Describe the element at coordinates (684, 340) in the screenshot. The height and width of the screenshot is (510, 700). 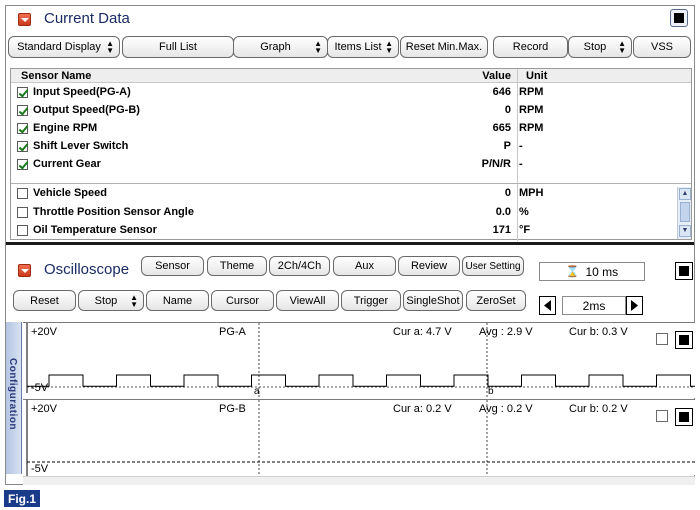
I see `pg-a-square-icon` at that location.